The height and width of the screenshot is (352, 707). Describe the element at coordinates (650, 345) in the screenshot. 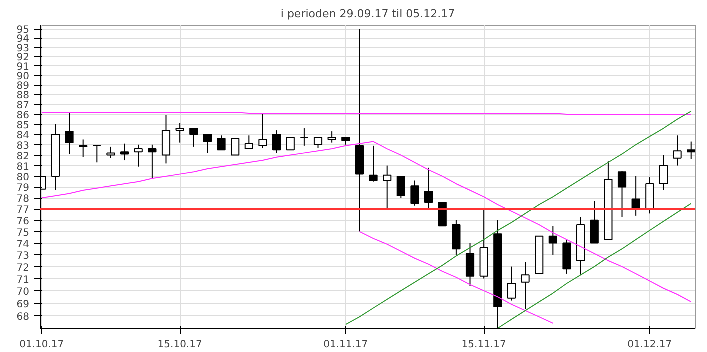

I see `x-tick-label: 01.12.17` at that location.